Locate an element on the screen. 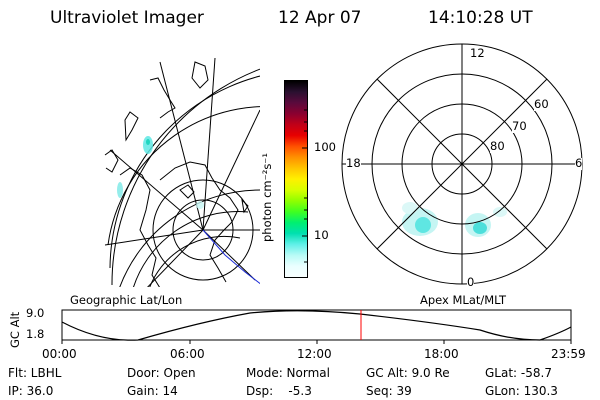  colorbar-tick-10: 10 is located at coordinates (321, 235).